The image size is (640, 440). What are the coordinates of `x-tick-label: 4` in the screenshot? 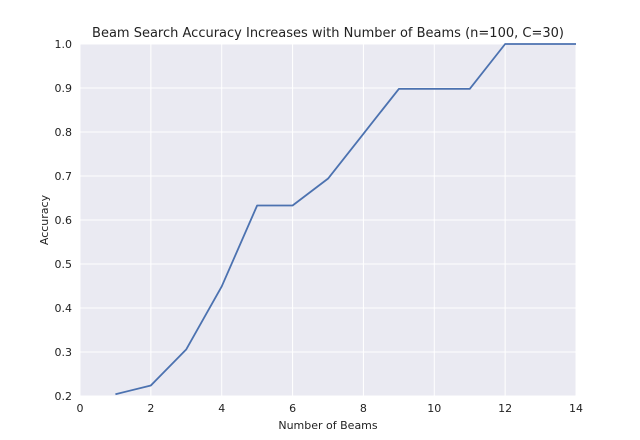 It's located at (221, 408).